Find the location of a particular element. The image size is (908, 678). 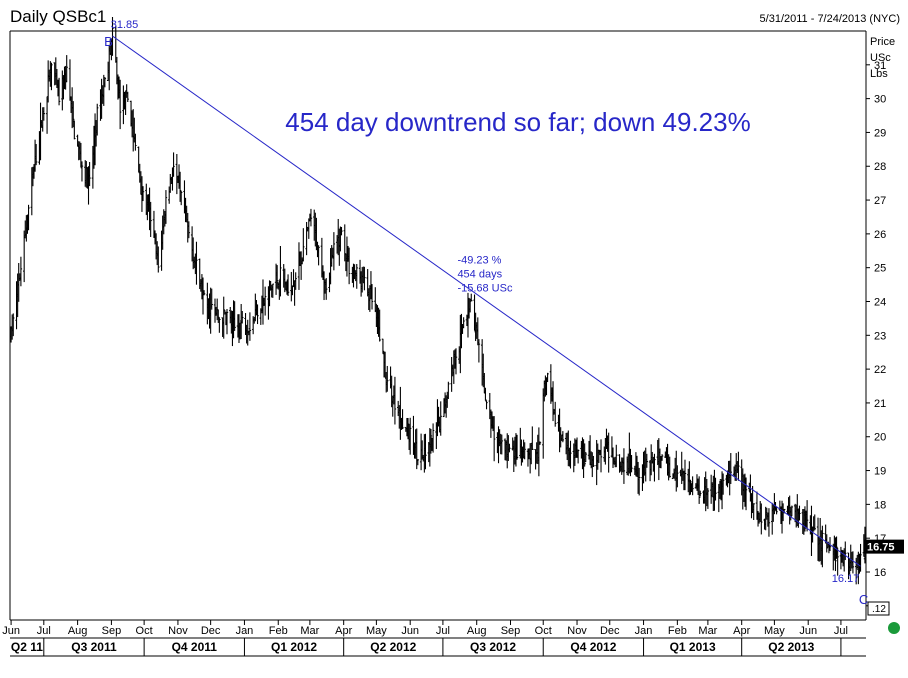

y-tick-label: 31 is located at coordinates (880, 66).